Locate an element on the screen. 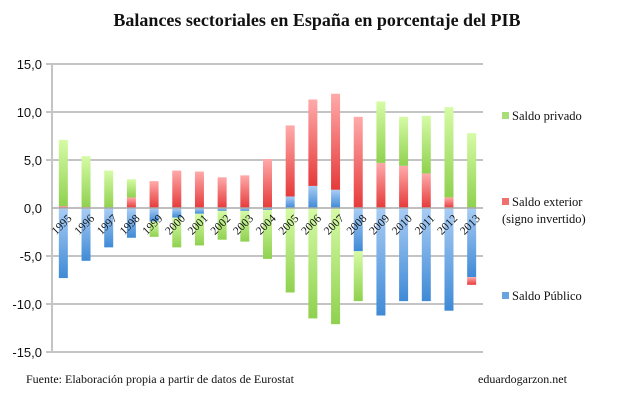 Image resolution: width=634 pixels, height=416 pixels. bar-exterior-2008 is located at coordinates (358, 162).